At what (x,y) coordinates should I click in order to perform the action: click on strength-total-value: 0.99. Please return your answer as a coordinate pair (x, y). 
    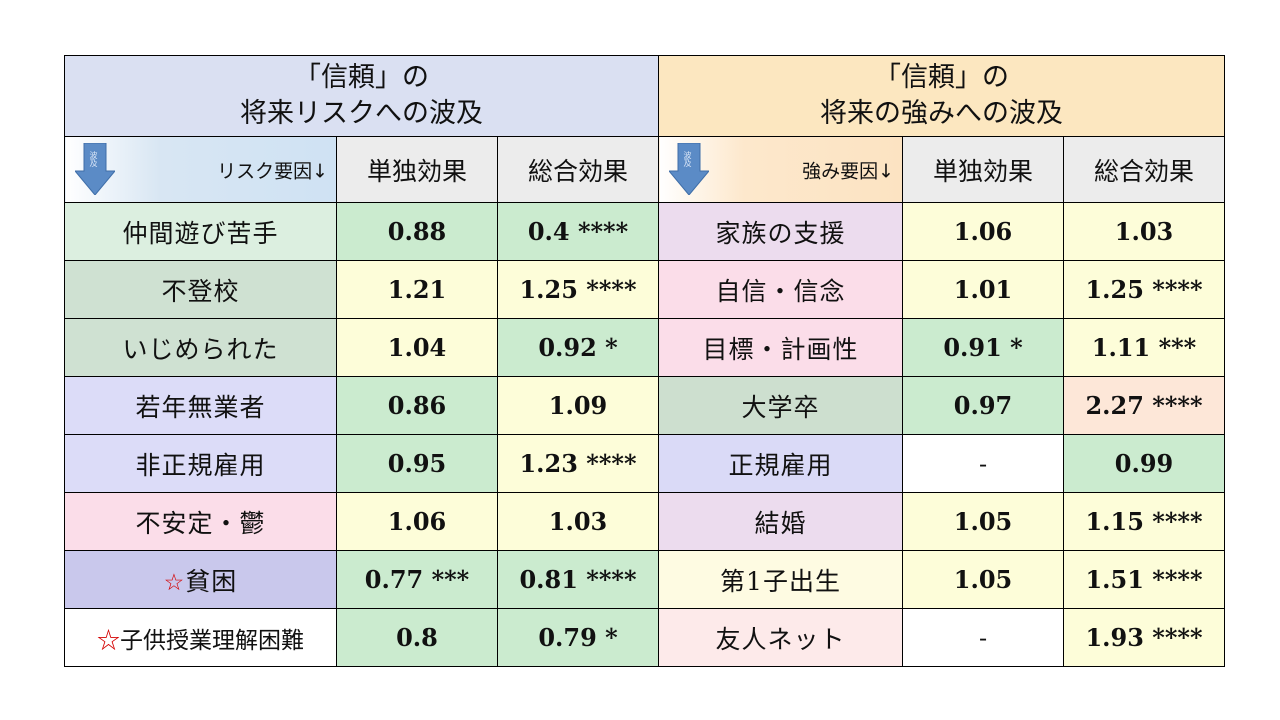
    Looking at the image, I should click on (1144, 463).